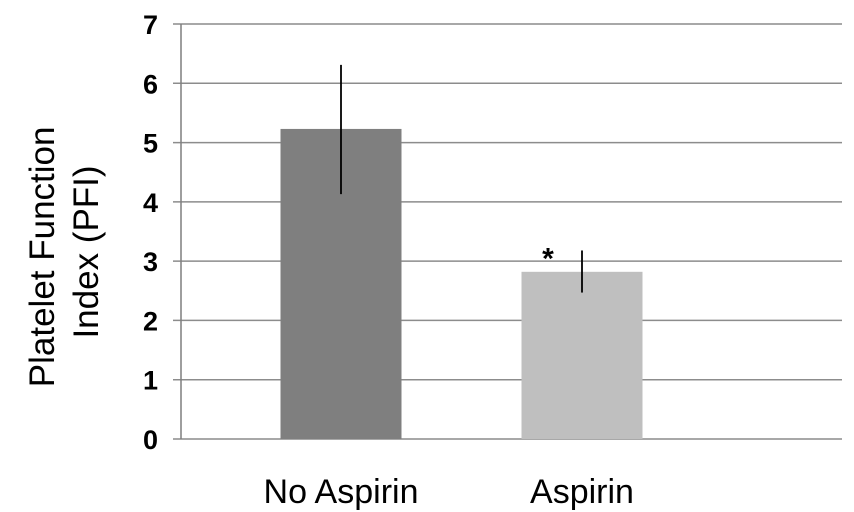 This screenshot has width=854, height=512. Describe the element at coordinates (150, 381) in the screenshot. I see `y-tick-label-1: 1` at that location.